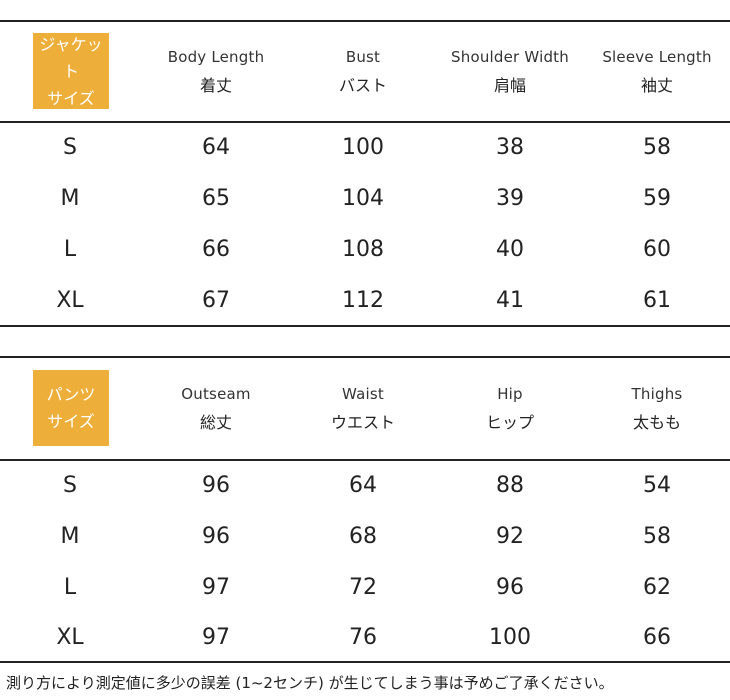  I want to click on table-row: L 66 108 40 60, so click(365, 250).